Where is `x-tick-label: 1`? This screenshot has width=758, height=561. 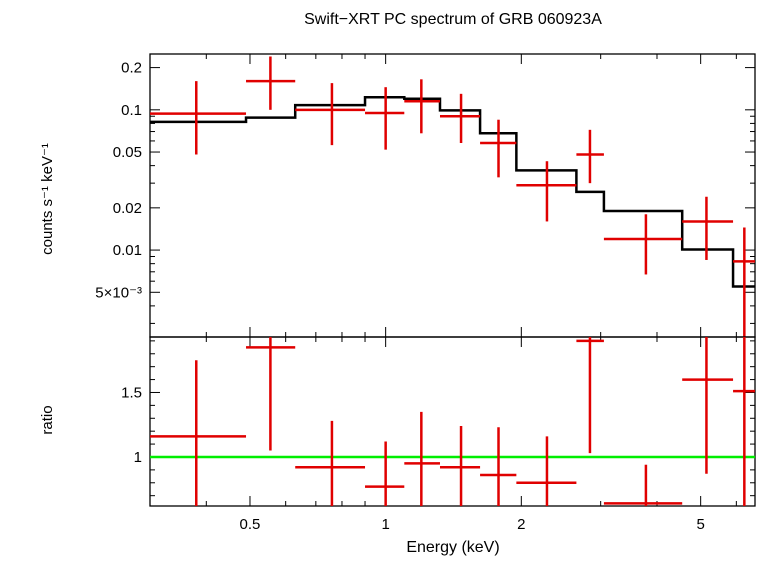
x-tick-label: 1 is located at coordinates (385, 524).